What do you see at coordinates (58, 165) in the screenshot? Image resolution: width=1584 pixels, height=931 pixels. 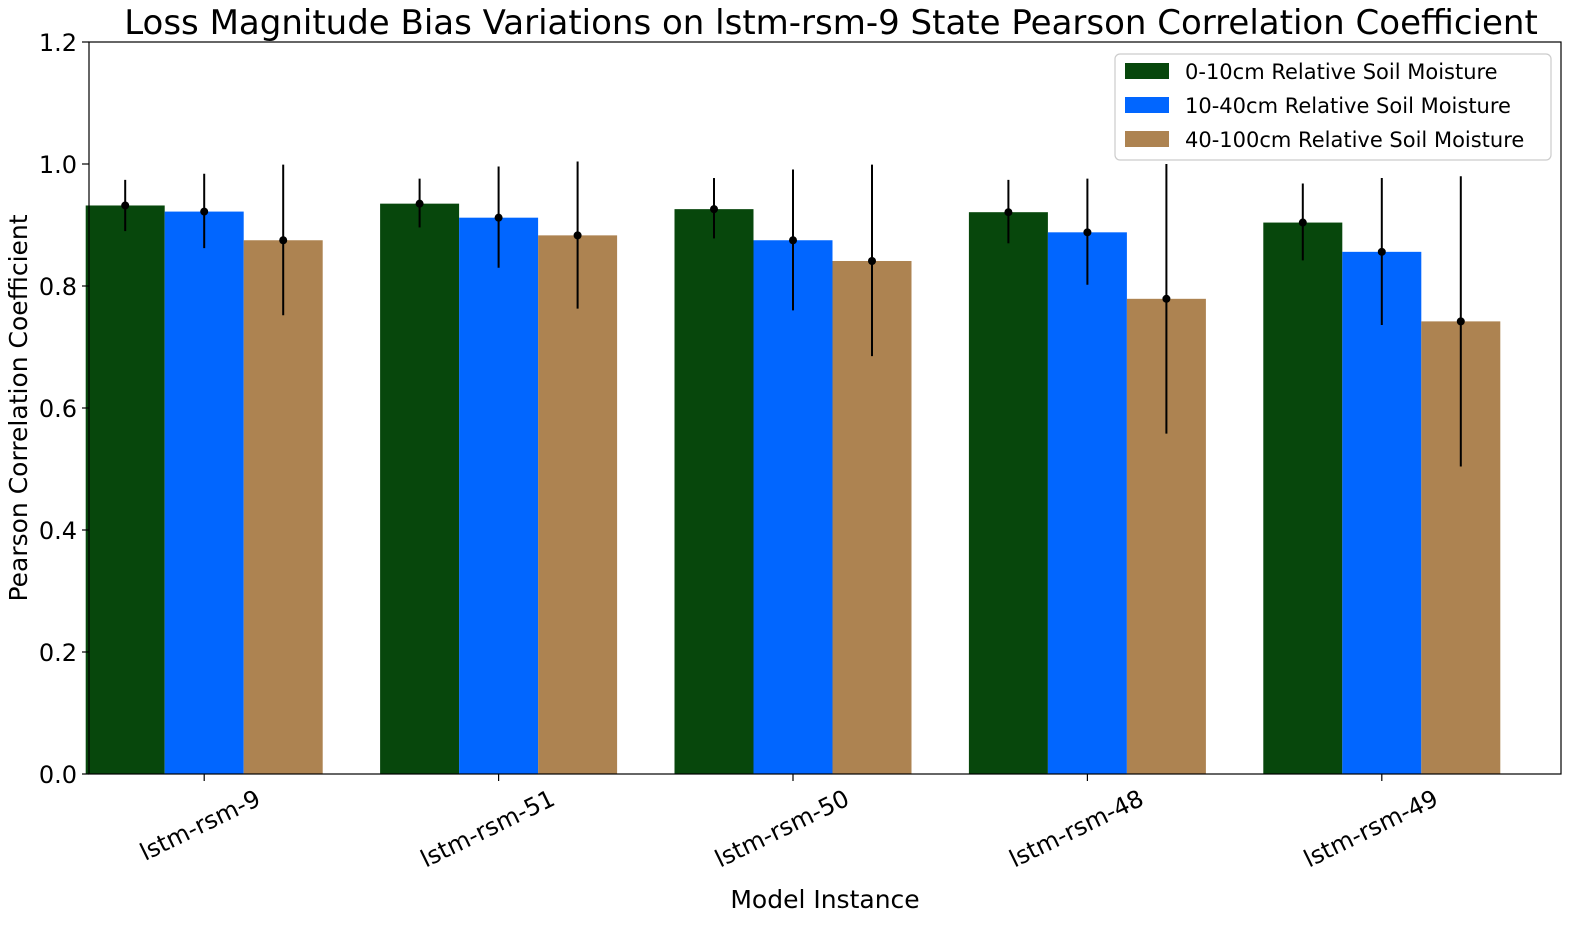 I see `y-tick-label: 1.0` at bounding box center [58, 165].